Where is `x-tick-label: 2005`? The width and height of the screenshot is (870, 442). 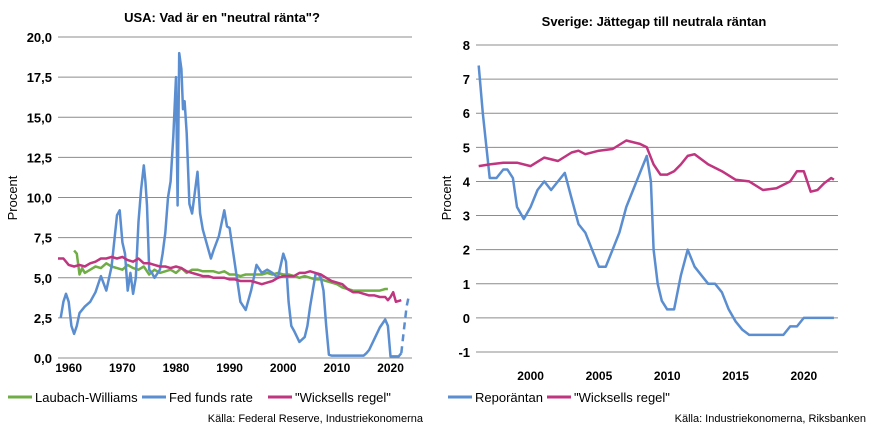 x-tick-label: 2005 is located at coordinates (599, 376).